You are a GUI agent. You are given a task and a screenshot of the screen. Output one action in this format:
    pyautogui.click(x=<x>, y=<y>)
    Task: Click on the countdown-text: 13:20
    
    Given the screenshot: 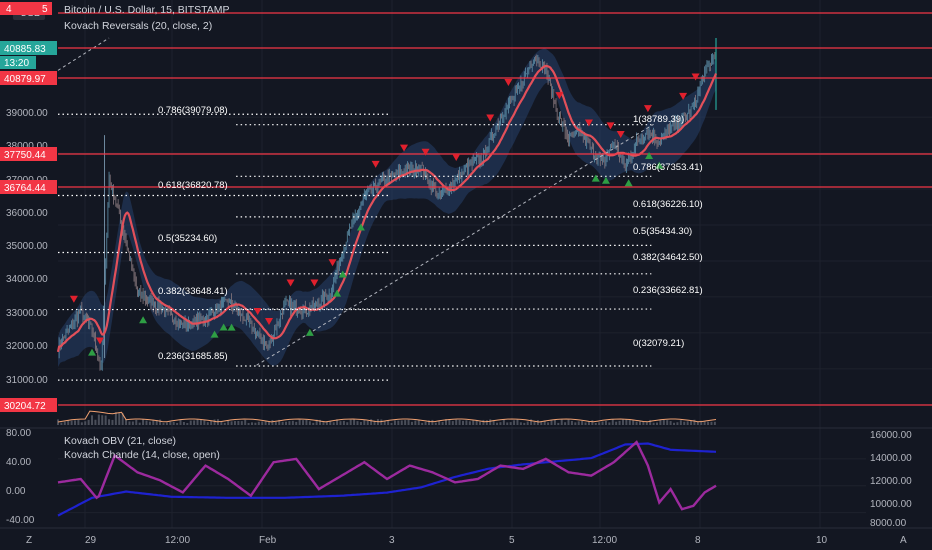 What is the action you would take?
    pyautogui.click(x=16, y=63)
    